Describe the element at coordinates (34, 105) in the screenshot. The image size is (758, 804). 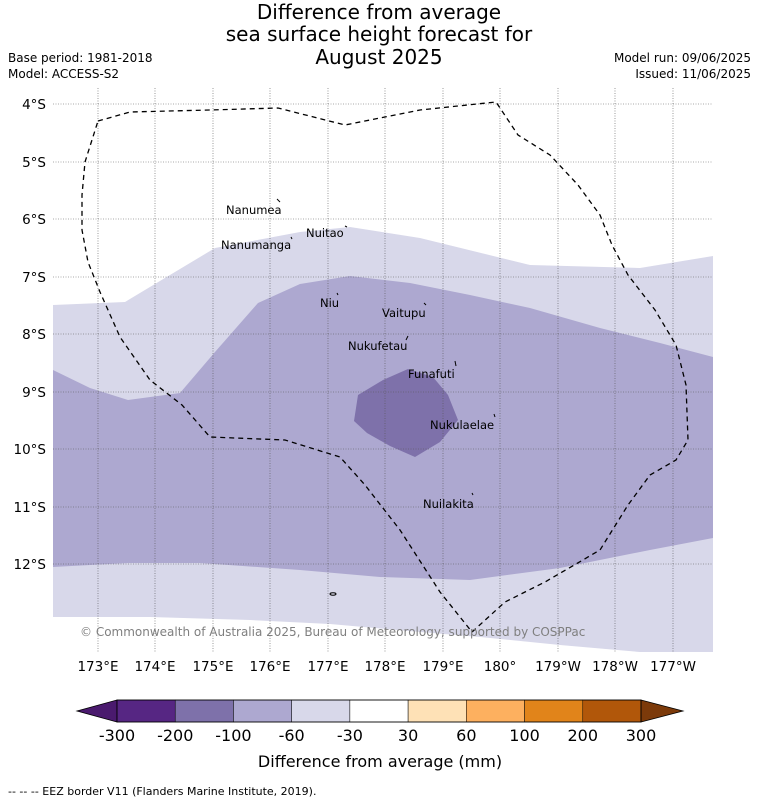
I see `latitude-label: 4°S` at that location.